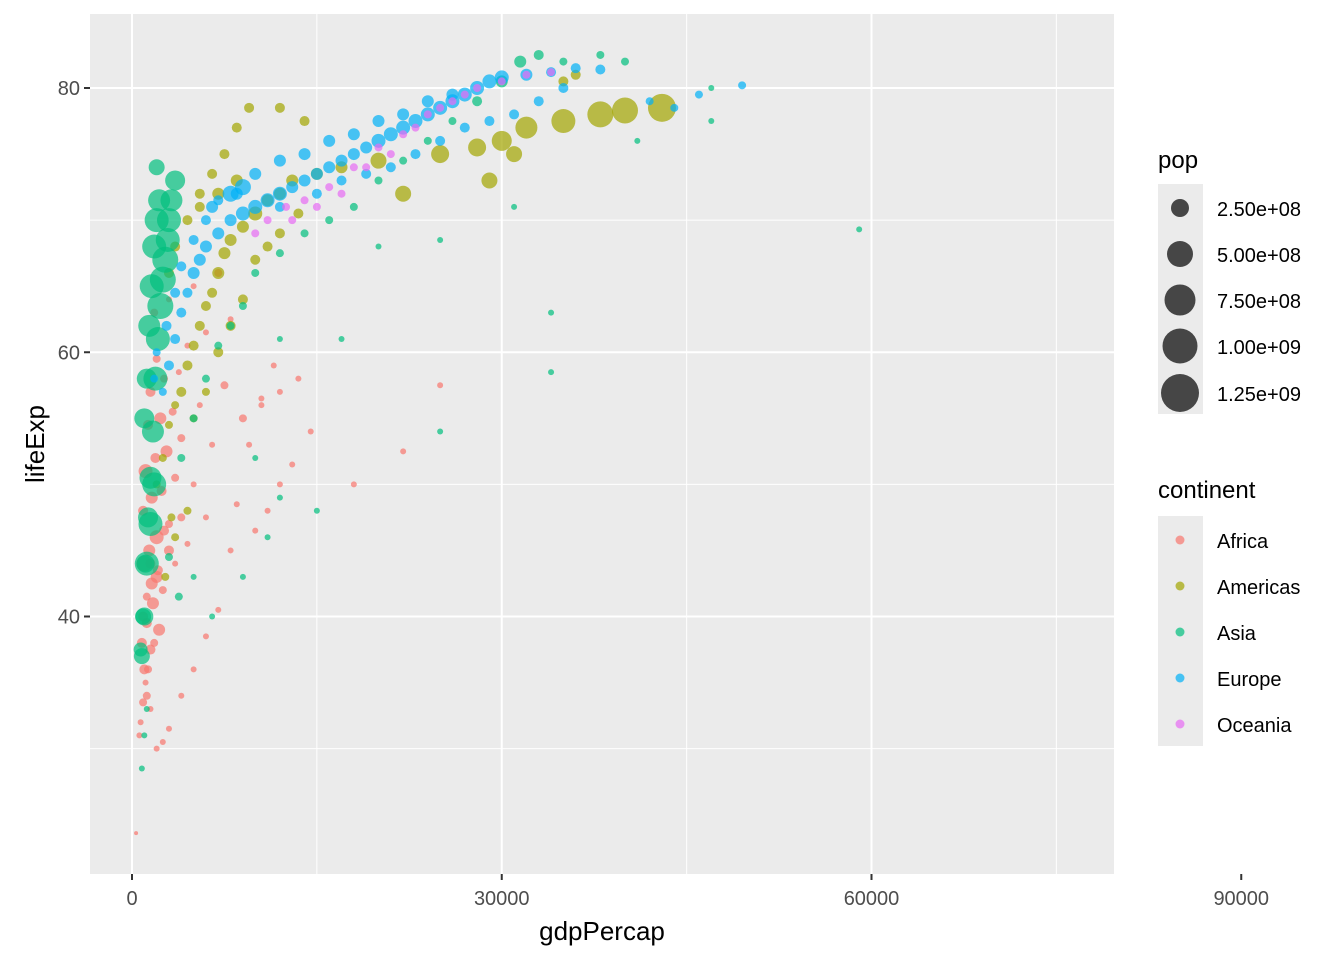 The height and width of the screenshot is (960, 1344). Describe the element at coordinates (1249, 680) in the screenshot. I see `color-legend-label: Europe` at that location.